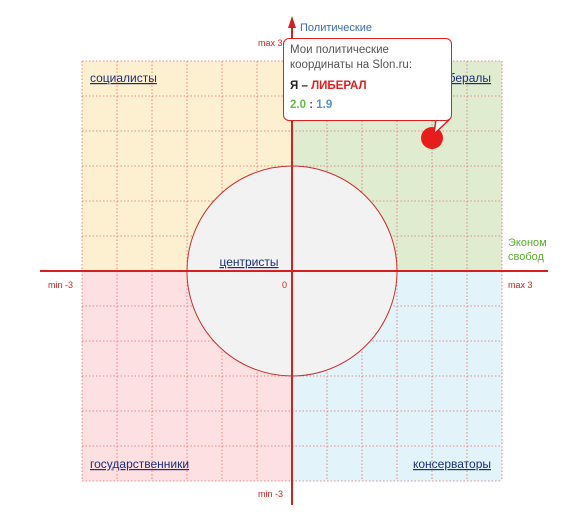 This screenshot has height=526, width=576. Describe the element at coordinates (351, 65) in the screenshot. I see `callout-line-2: координаты на Slon.ru:` at that location.